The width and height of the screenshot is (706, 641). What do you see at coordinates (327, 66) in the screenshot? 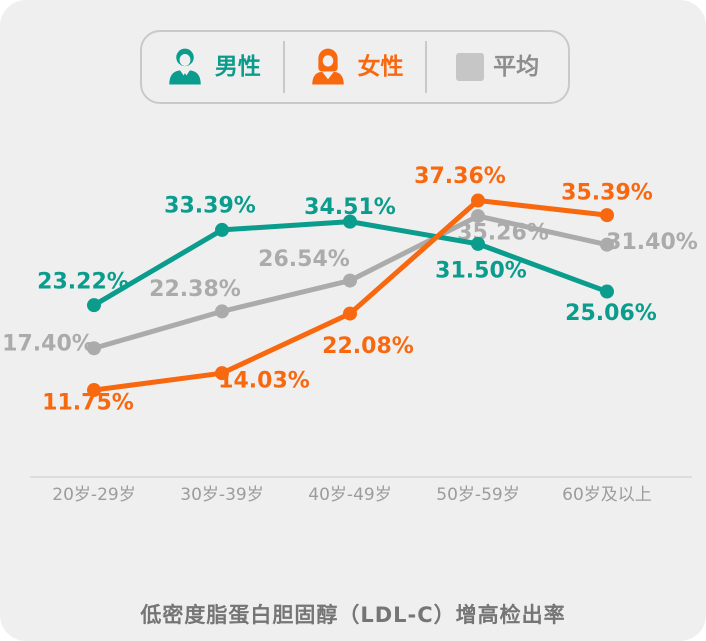
I see `female-person-icon` at bounding box center [327, 66].